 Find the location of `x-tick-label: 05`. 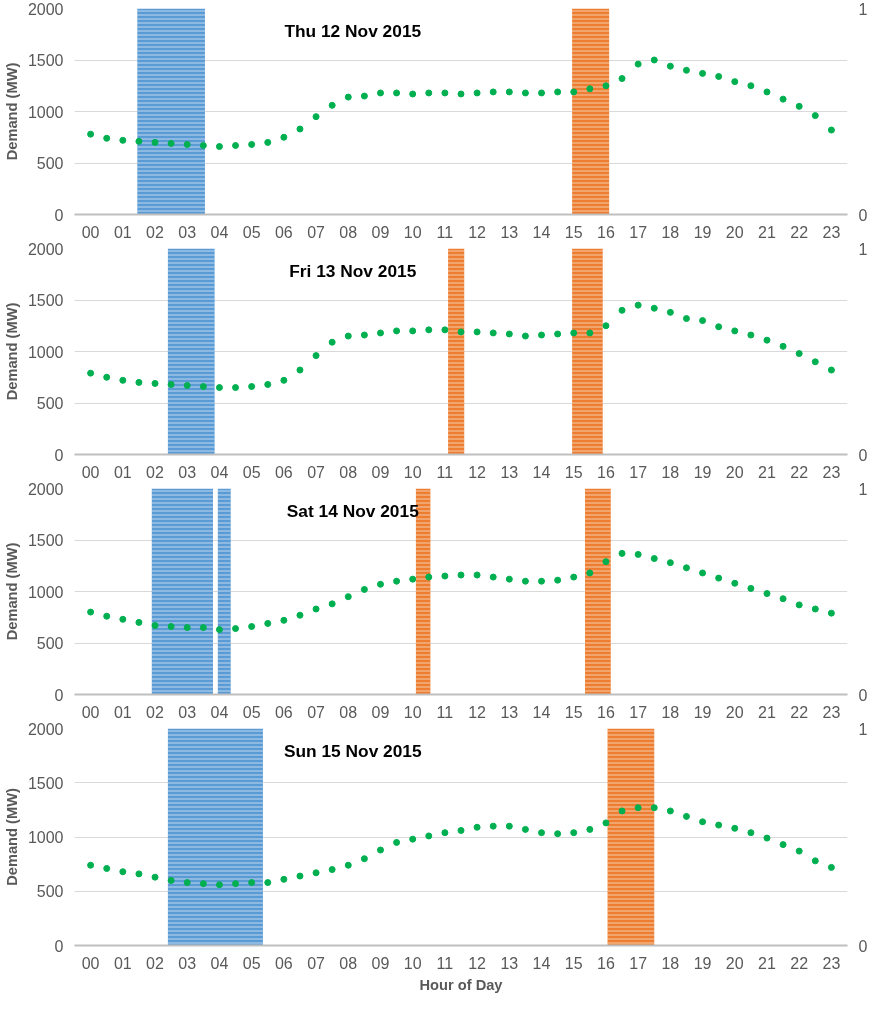

x-tick-label: 05 is located at coordinates (251, 712).